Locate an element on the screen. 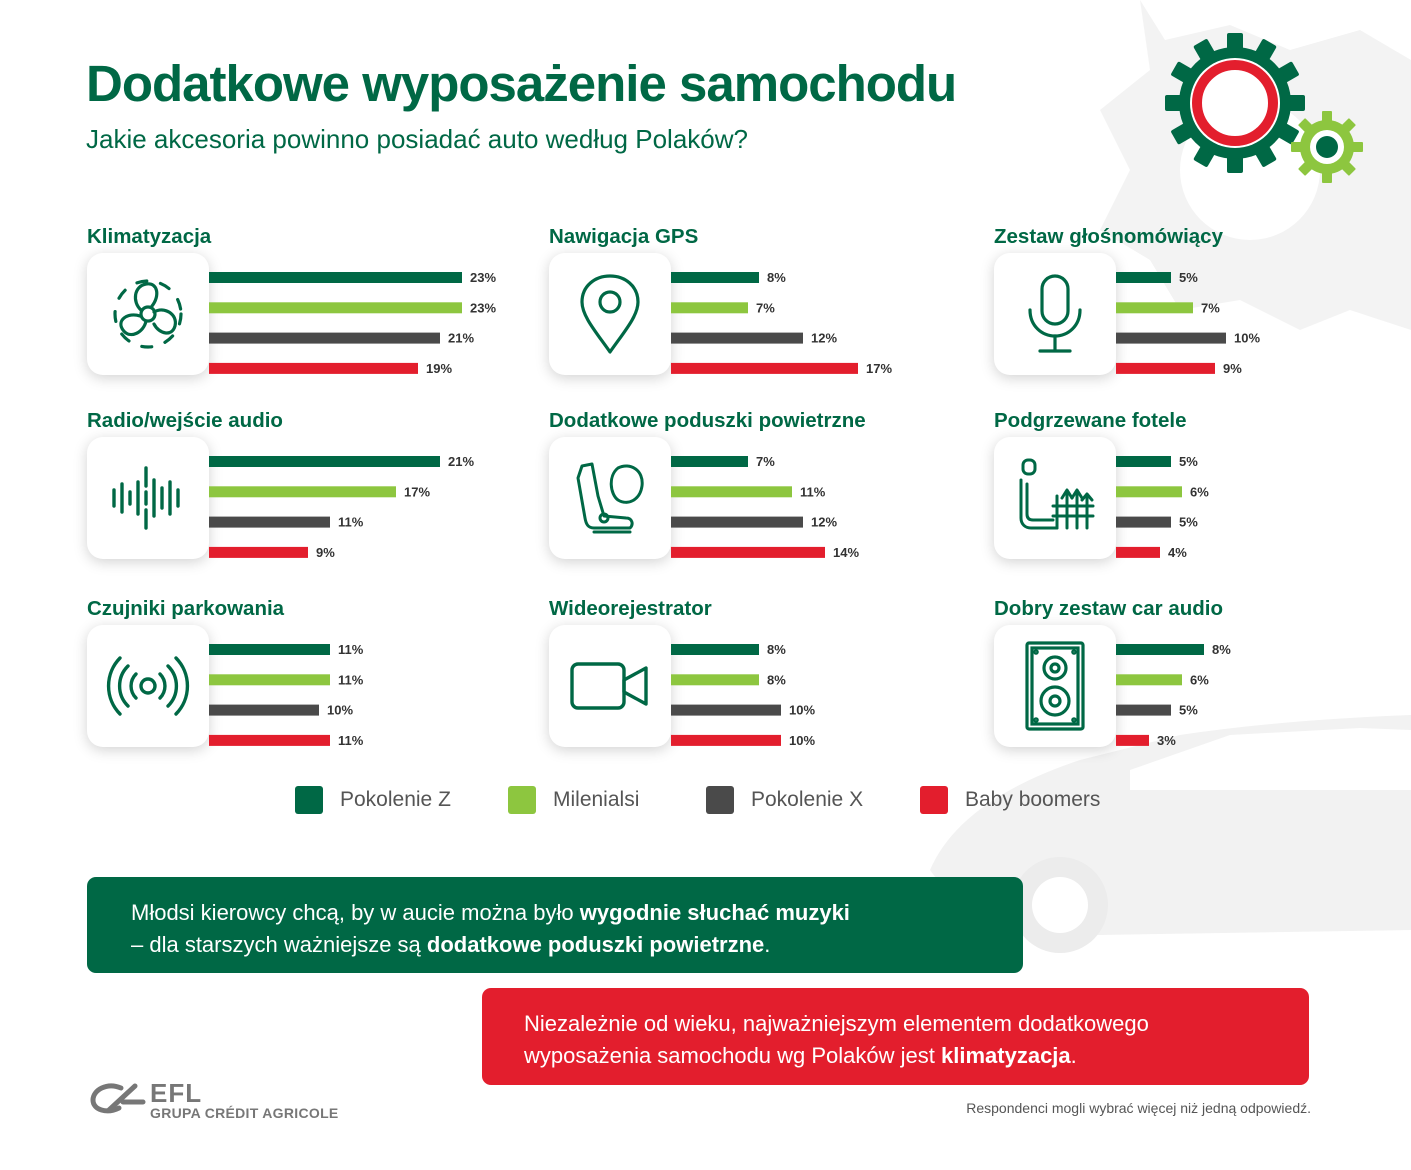 The image size is (1411, 1170). credit-agricole-logo-icon is located at coordinates (118, 1098).